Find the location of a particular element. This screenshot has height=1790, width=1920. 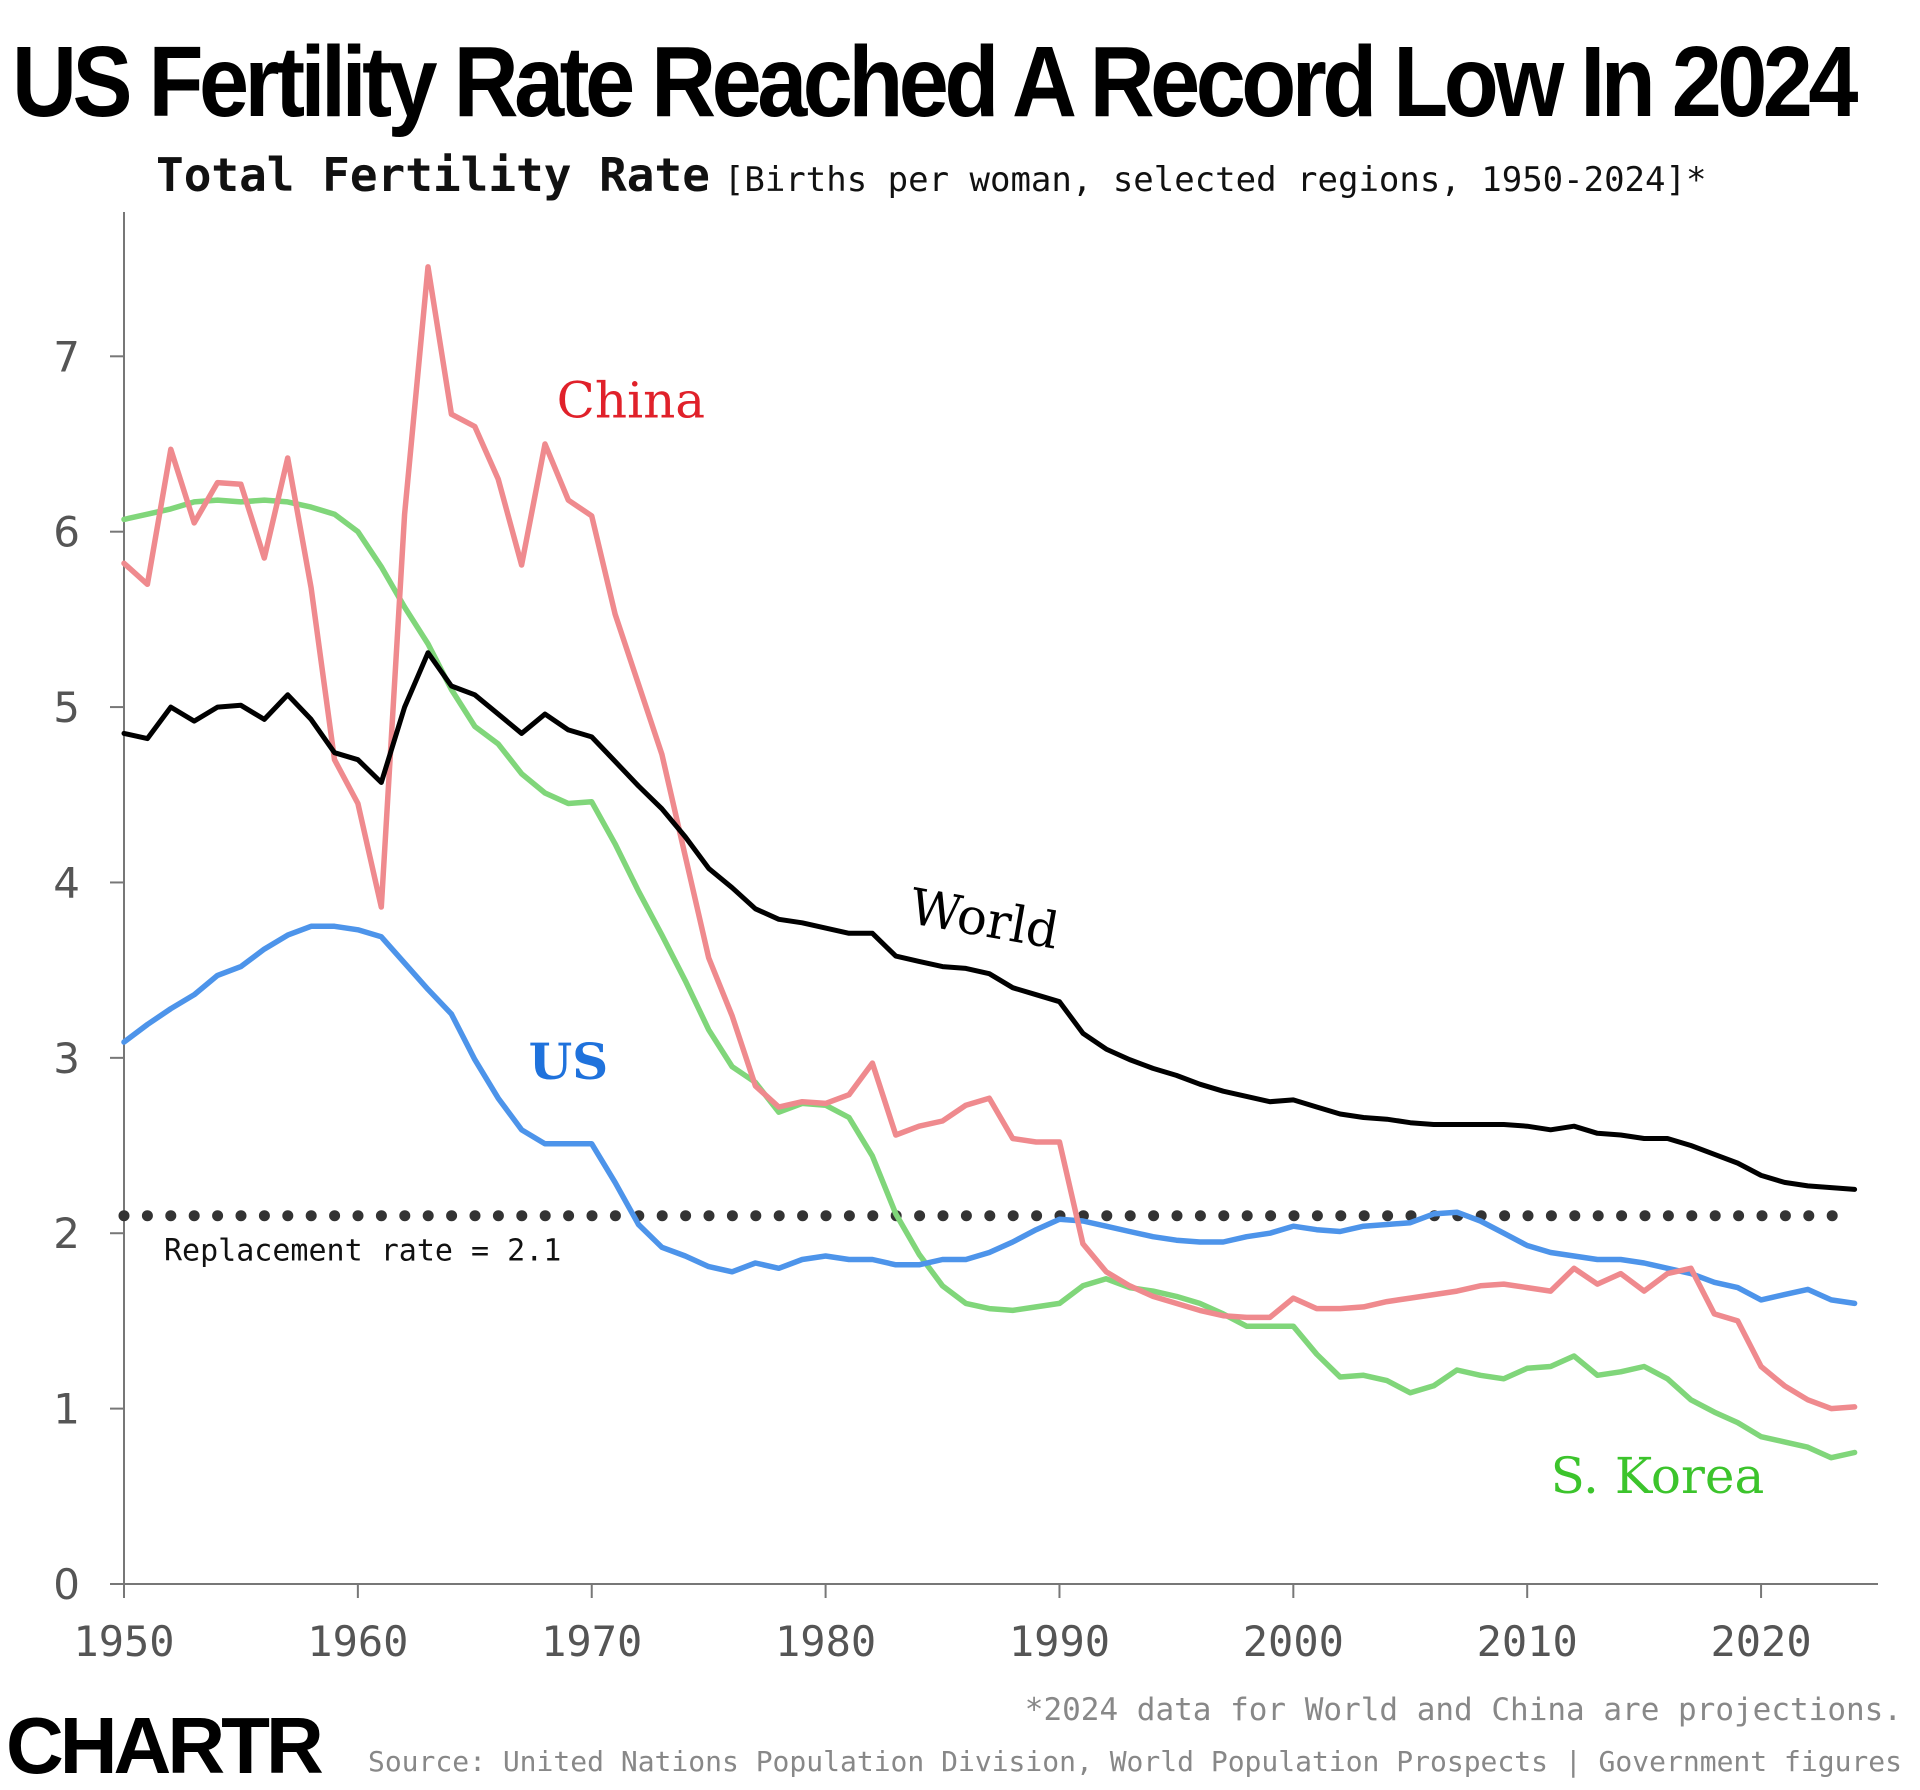

x-tick-label: 1950 is located at coordinates (123, 1641).